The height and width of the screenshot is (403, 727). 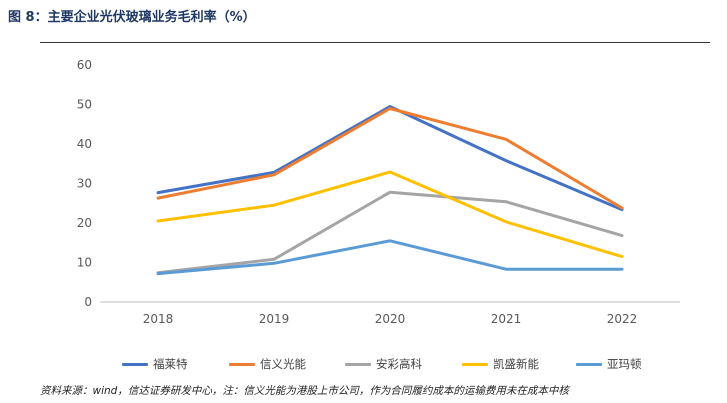 What do you see at coordinates (84, 263) in the screenshot?
I see `y-tick-label: 10` at bounding box center [84, 263].